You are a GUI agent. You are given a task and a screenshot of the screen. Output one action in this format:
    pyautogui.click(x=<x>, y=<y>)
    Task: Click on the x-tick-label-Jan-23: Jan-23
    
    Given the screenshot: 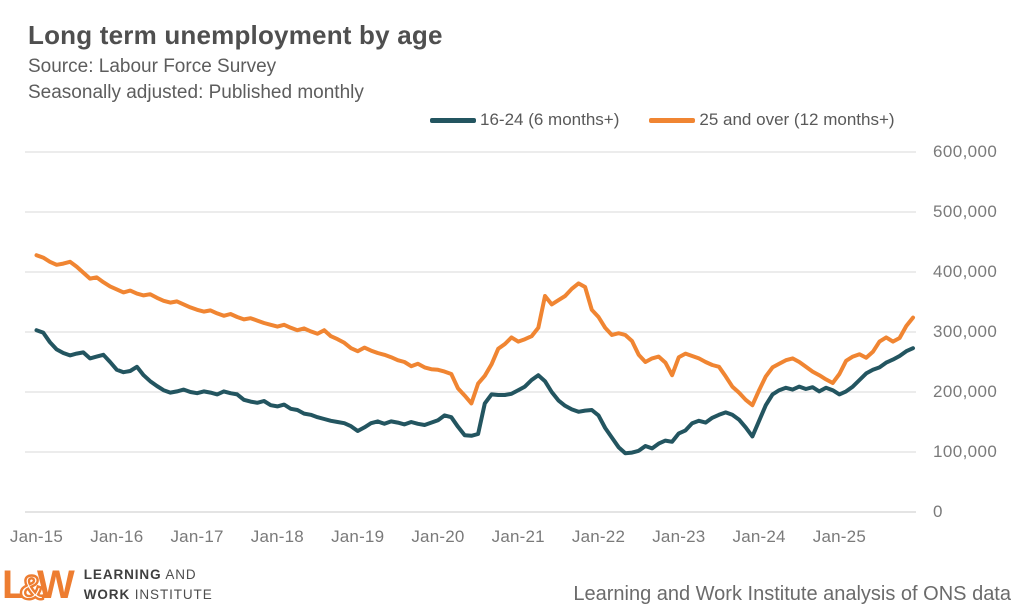 What is the action you would take?
    pyautogui.click(x=679, y=536)
    